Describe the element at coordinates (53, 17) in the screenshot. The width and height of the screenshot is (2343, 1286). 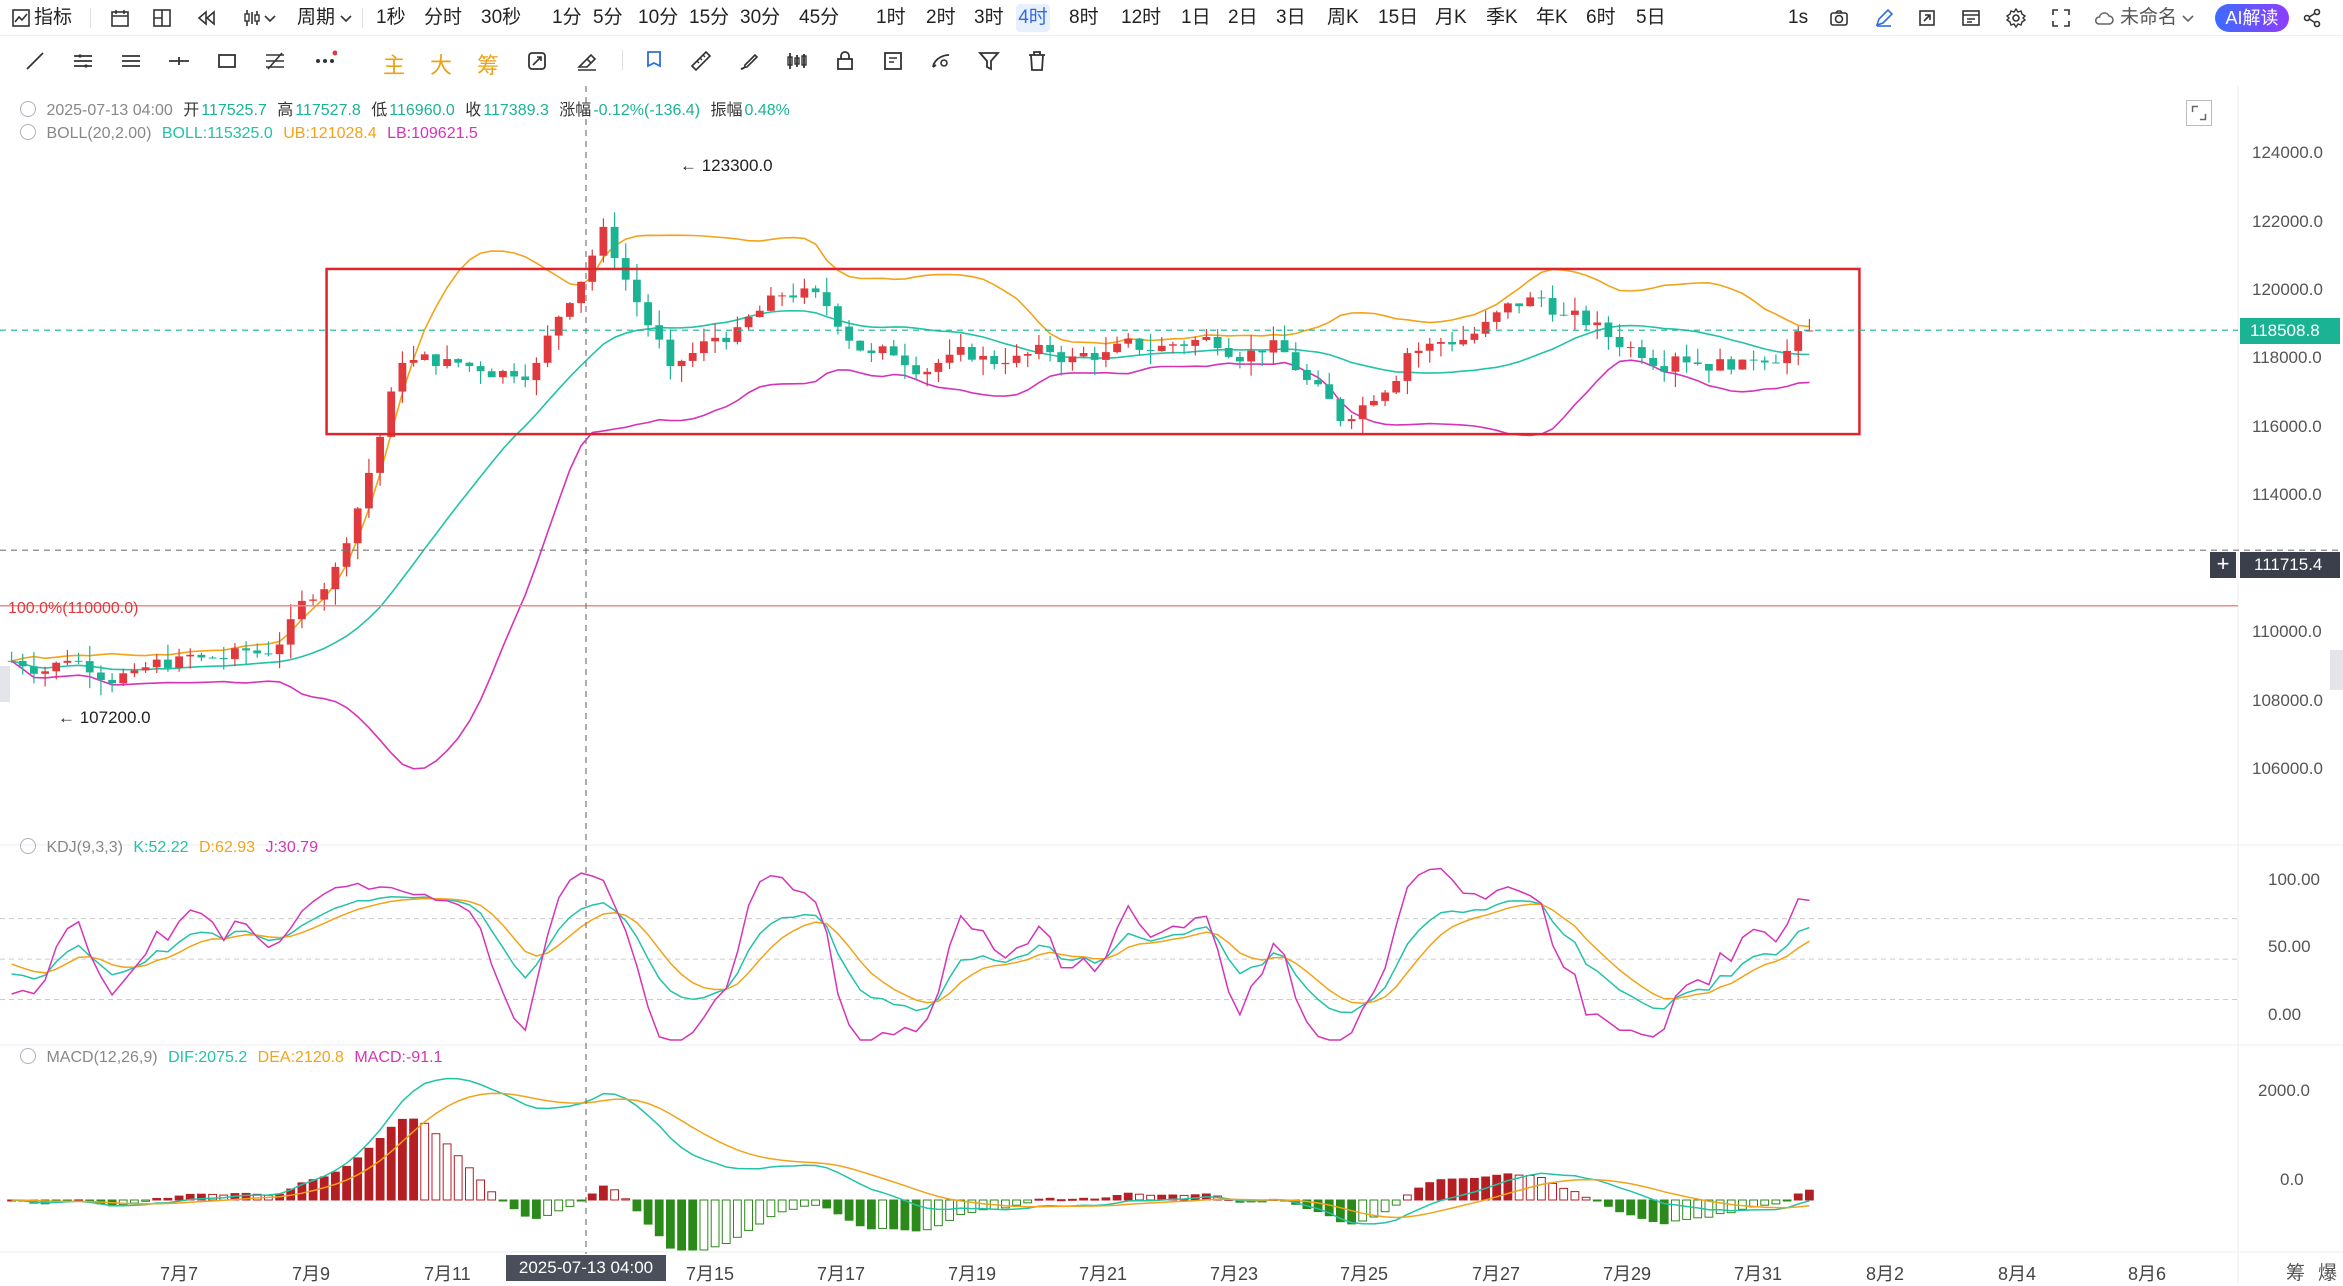
I see `indicator-button: 指标` at that location.